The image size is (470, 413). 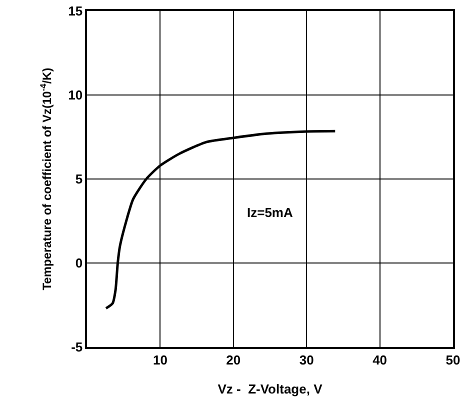 I want to click on y-tick-label: 15, so click(x=75, y=11).